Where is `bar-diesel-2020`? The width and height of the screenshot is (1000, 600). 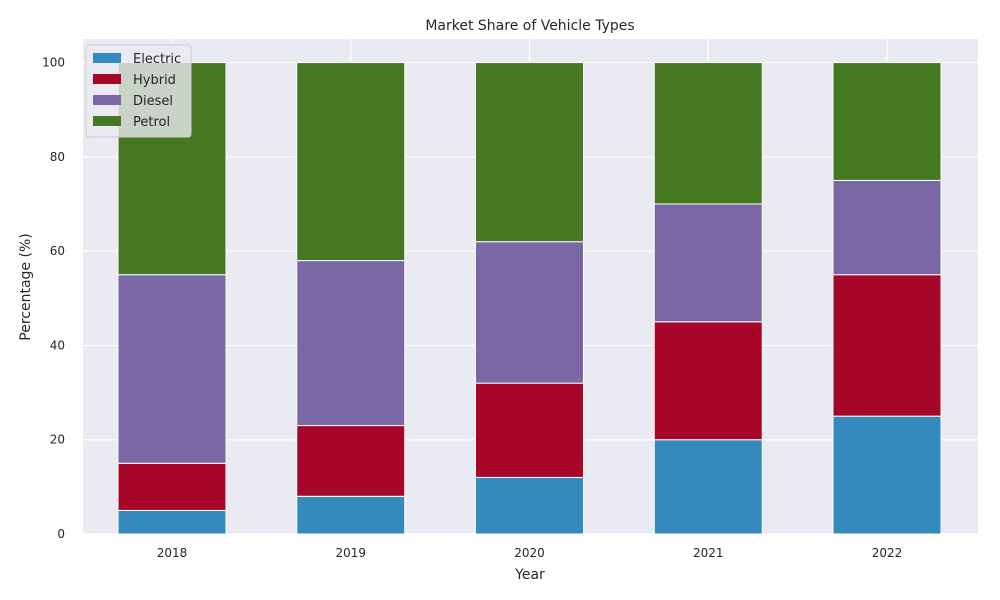
bar-diesel-2020 is located at coordinates (529, 312).